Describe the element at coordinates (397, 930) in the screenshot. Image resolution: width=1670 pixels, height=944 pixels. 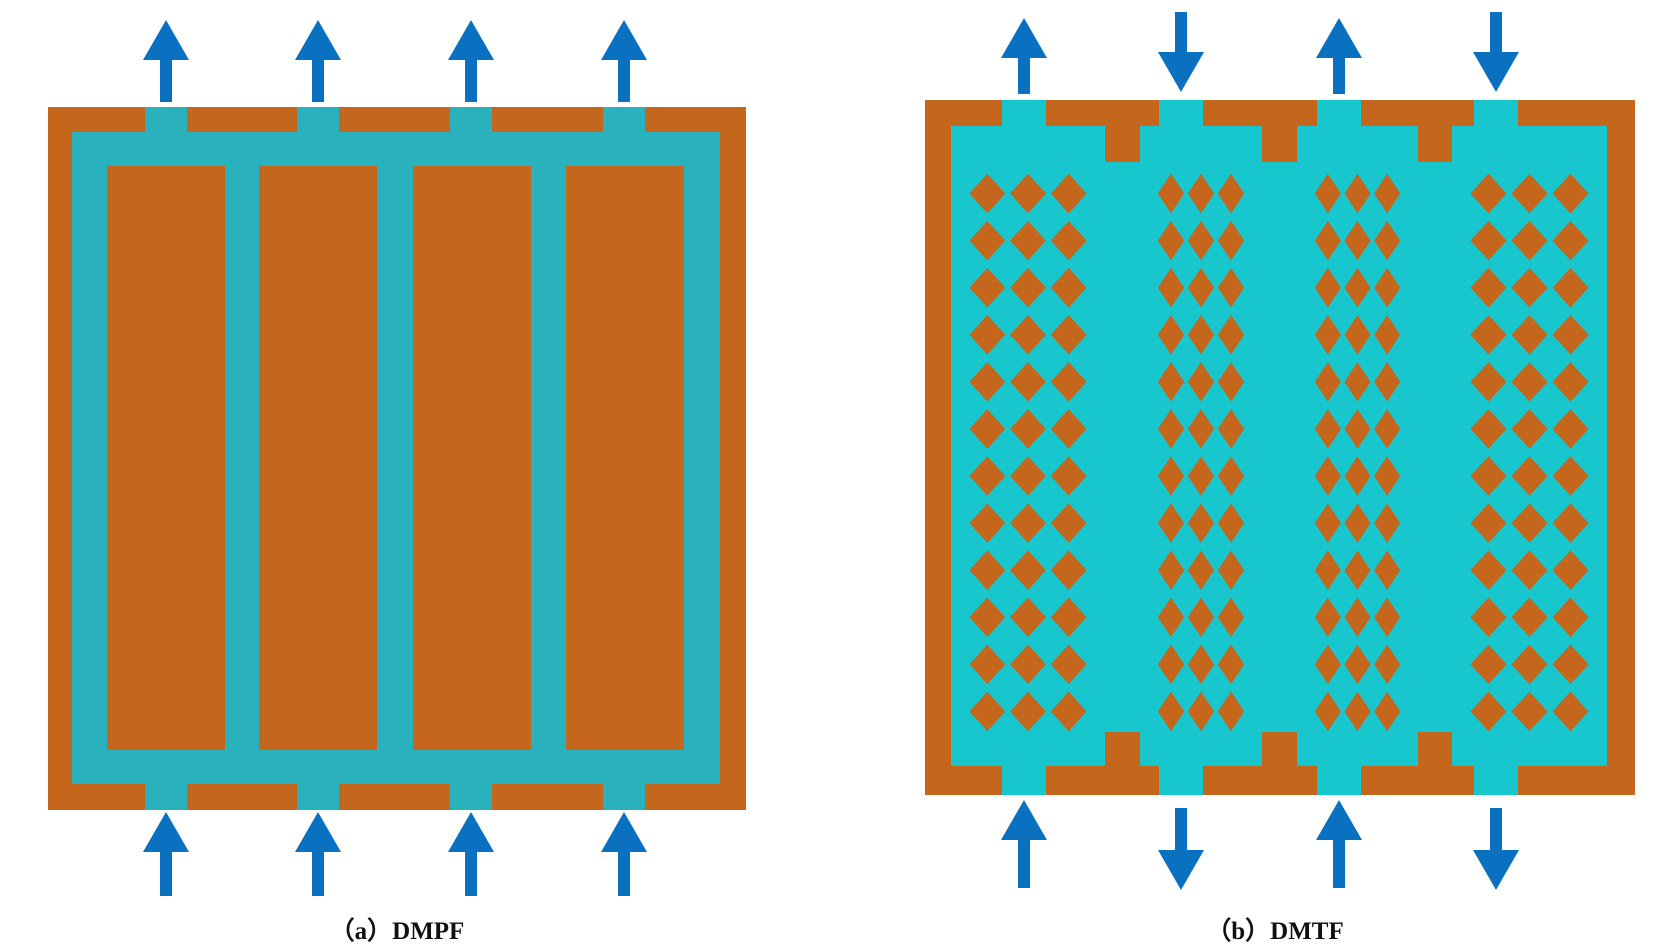
I see `panel-a-caption: （a）DMPF` at that location.